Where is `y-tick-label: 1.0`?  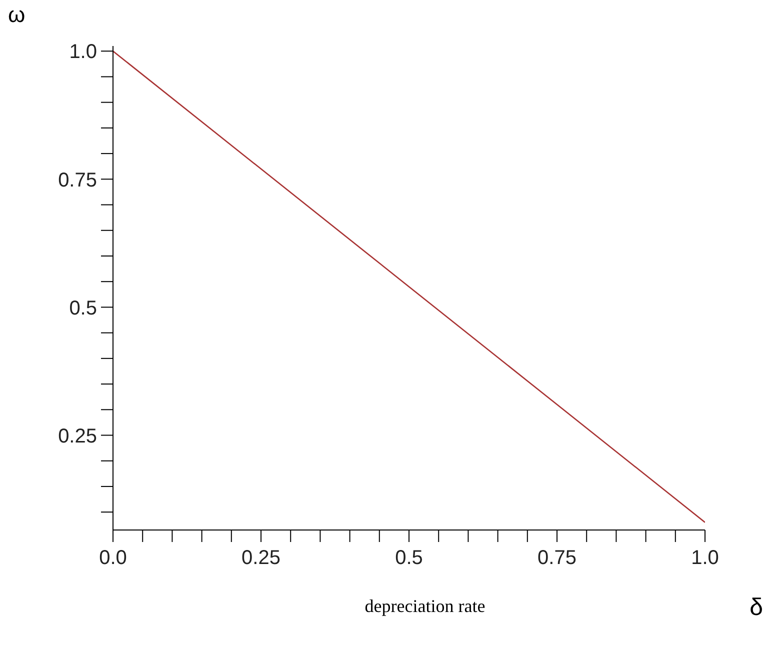 y-tick-label: 1.0 is located at coordinates (83, 52).